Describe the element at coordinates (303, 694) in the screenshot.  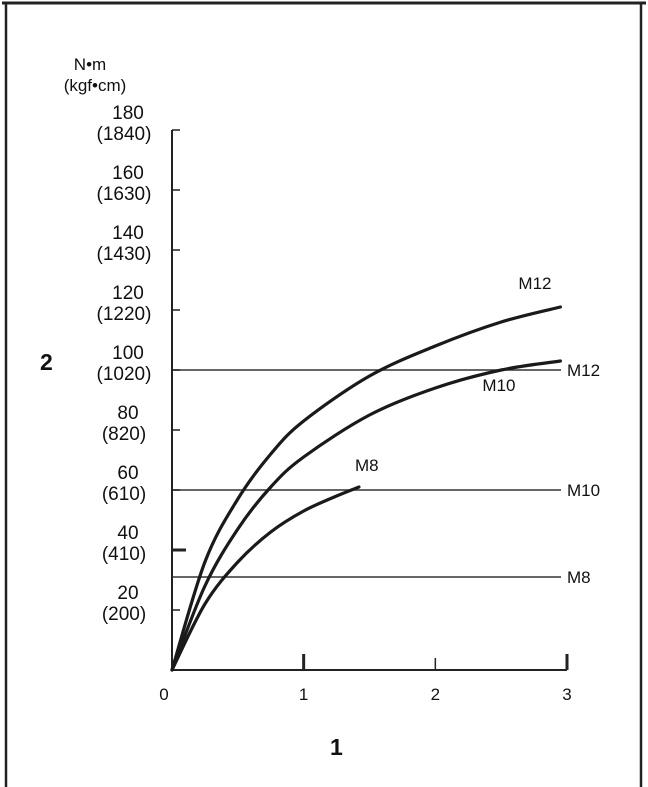
I see `x-tick-label: 1` at that location.